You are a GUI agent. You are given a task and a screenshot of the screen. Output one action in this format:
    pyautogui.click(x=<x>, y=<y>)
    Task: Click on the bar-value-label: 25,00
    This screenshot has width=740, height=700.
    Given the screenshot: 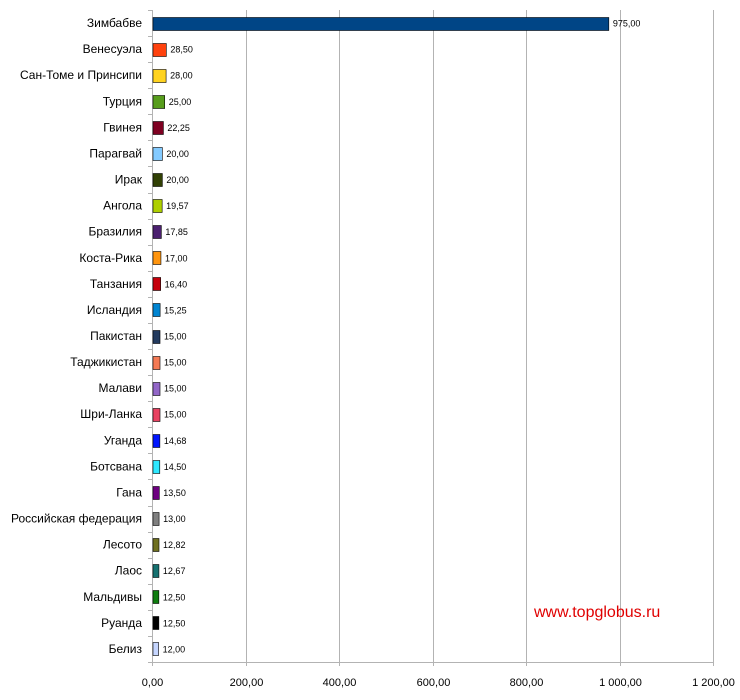 What is the action you would take?
    pyautogui.click(x=180, y=102)
    